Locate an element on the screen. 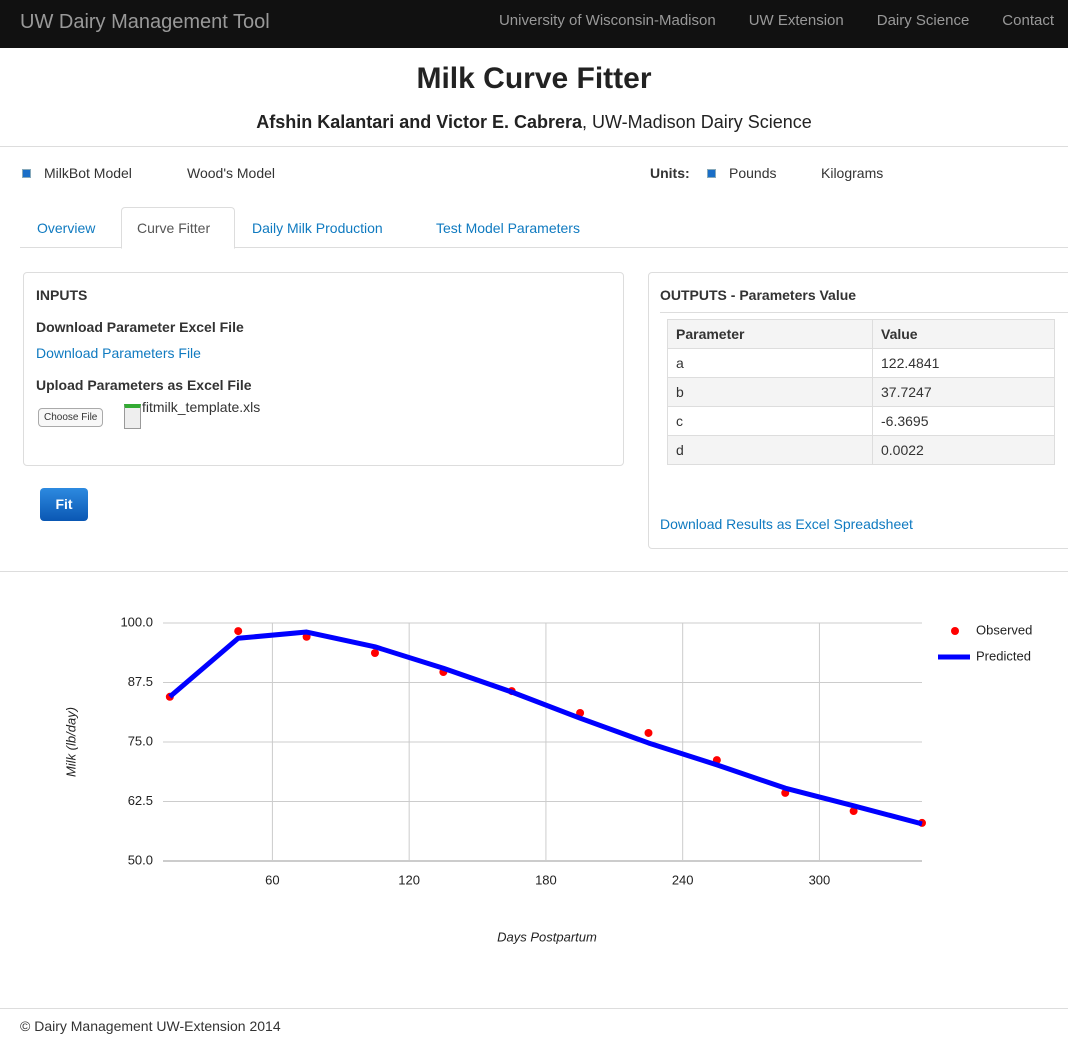  cell: b is located at coordinates (770, 392).